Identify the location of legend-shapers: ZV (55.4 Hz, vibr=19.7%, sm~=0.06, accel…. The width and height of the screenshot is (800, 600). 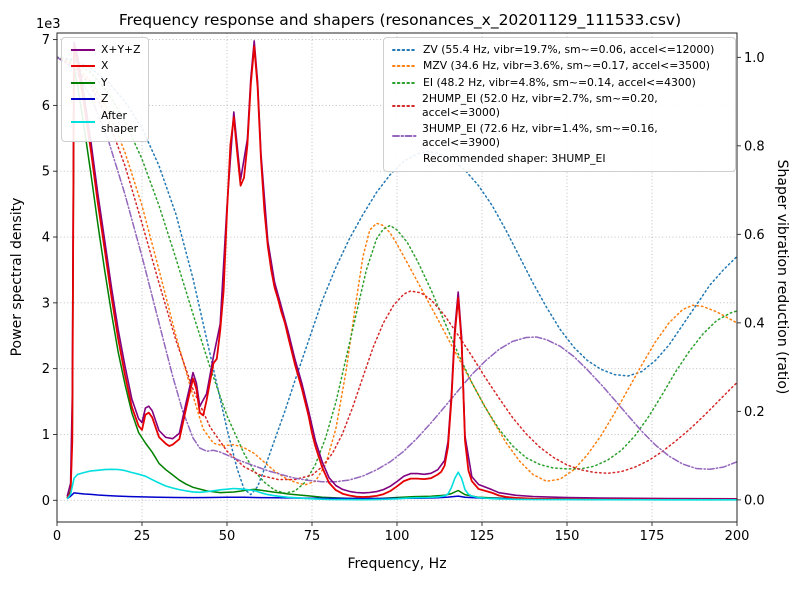
(559, 104).